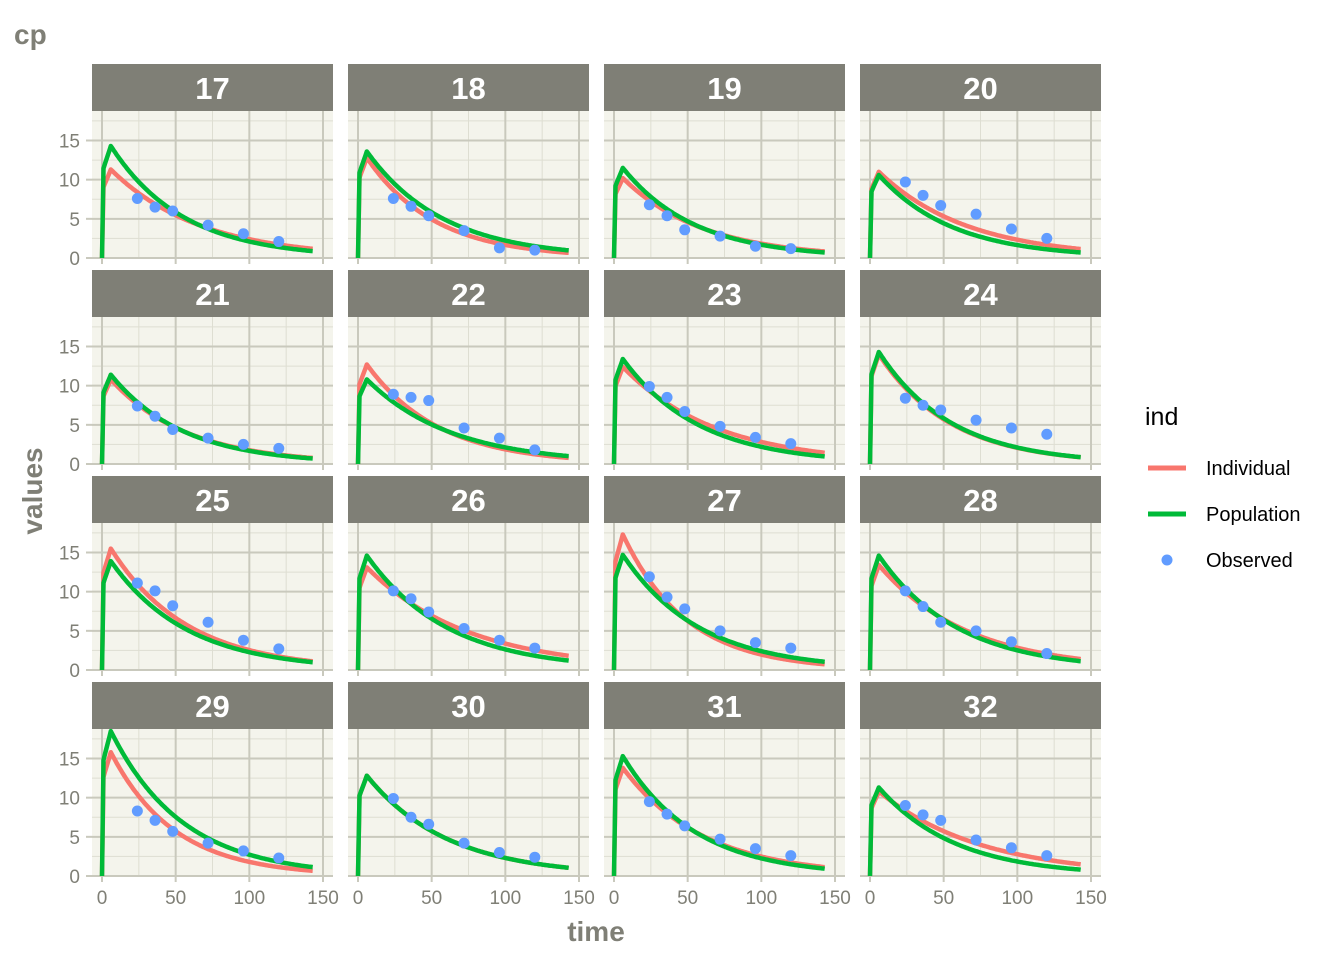  I want to click on facet-strip-label: 23, so click(724, 294).